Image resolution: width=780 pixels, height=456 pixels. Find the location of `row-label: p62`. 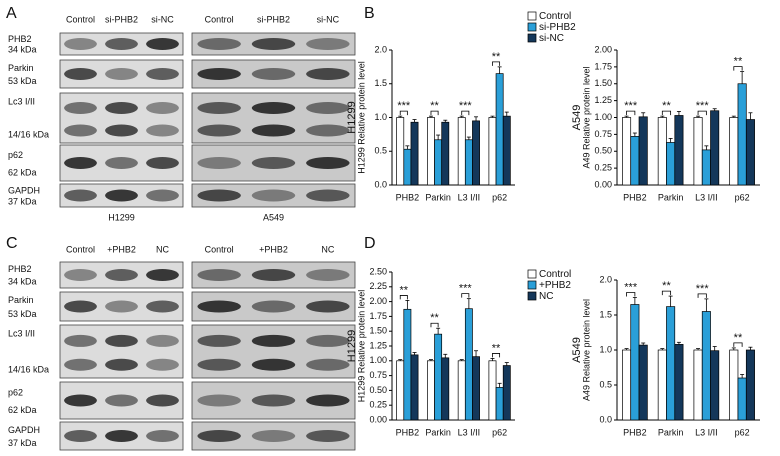

row-label: p62 is located at coordinates (15, 155).